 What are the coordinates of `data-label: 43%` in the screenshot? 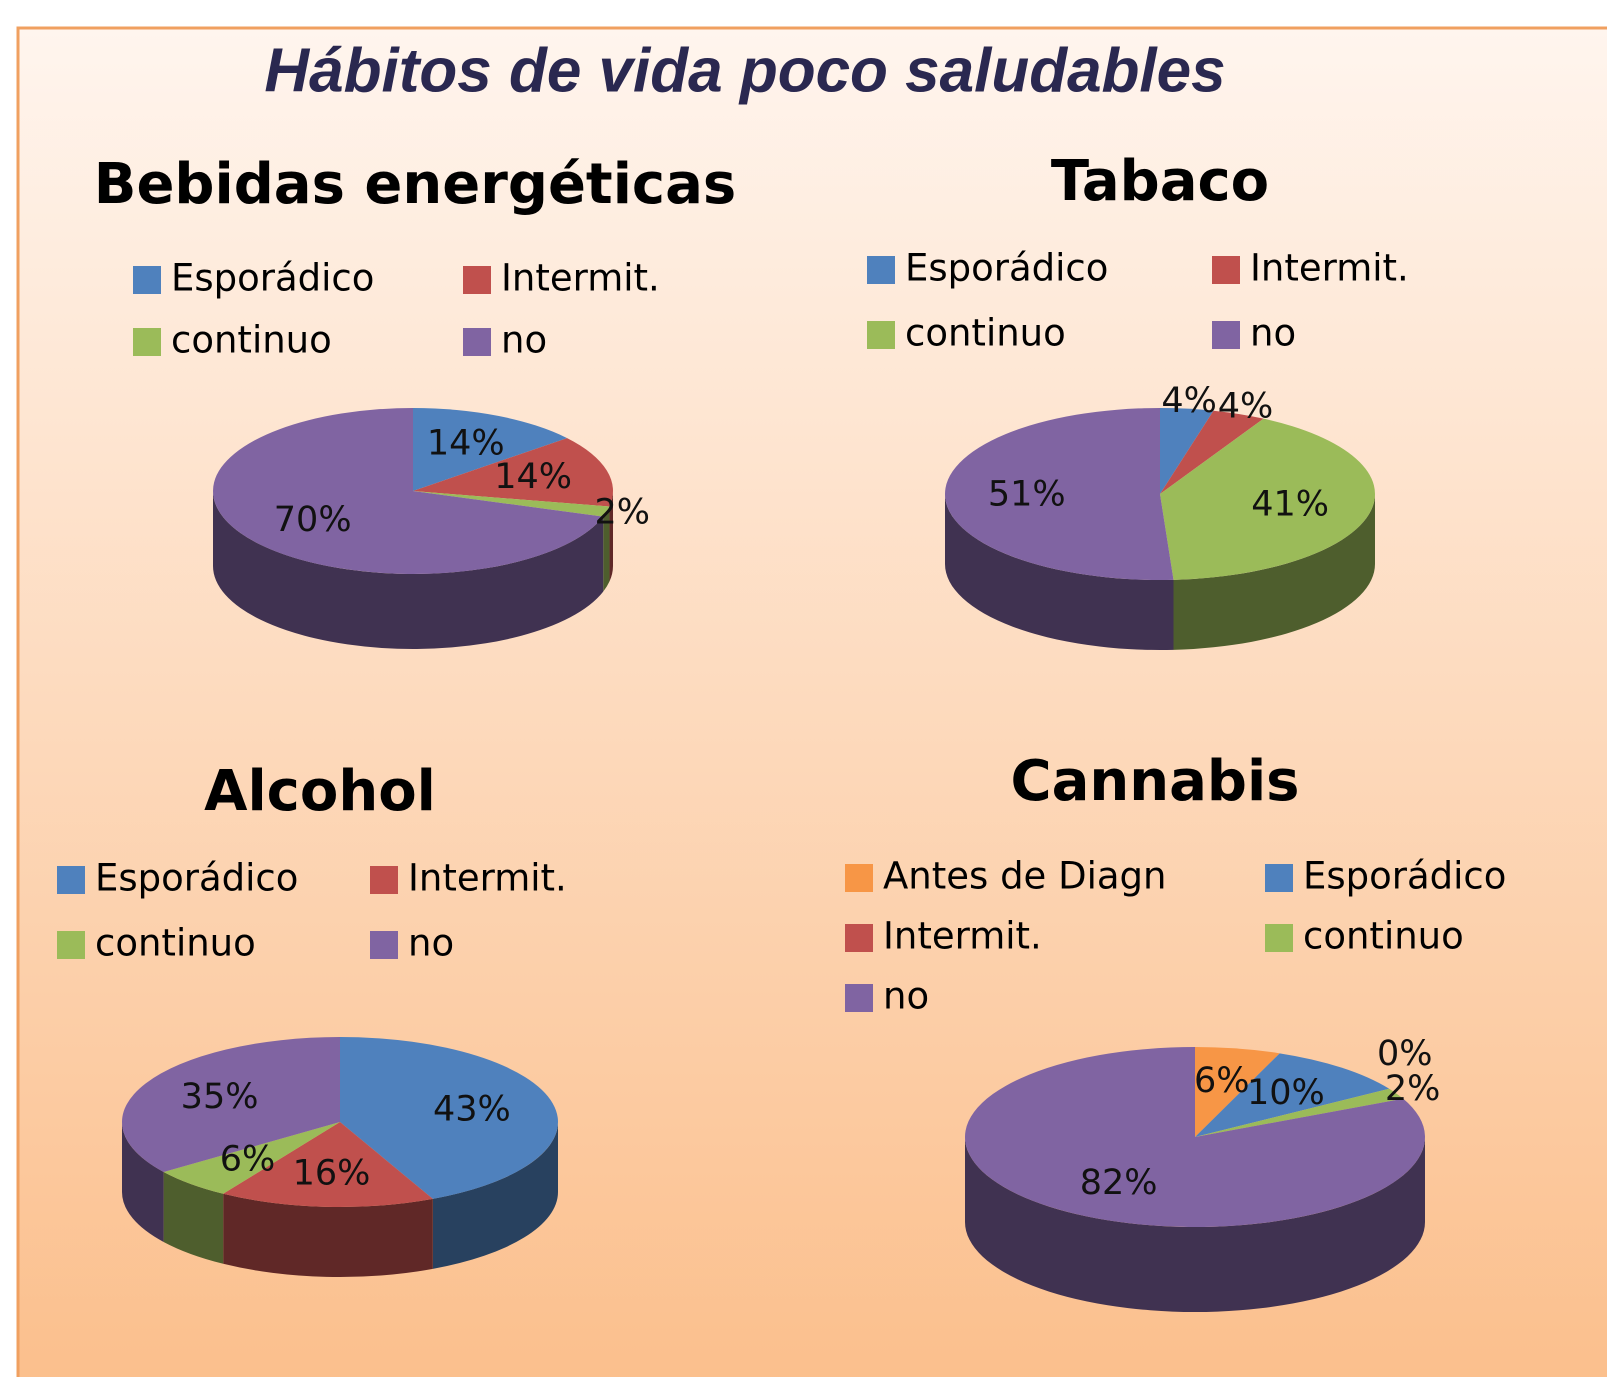 It's located at (472, 1110).